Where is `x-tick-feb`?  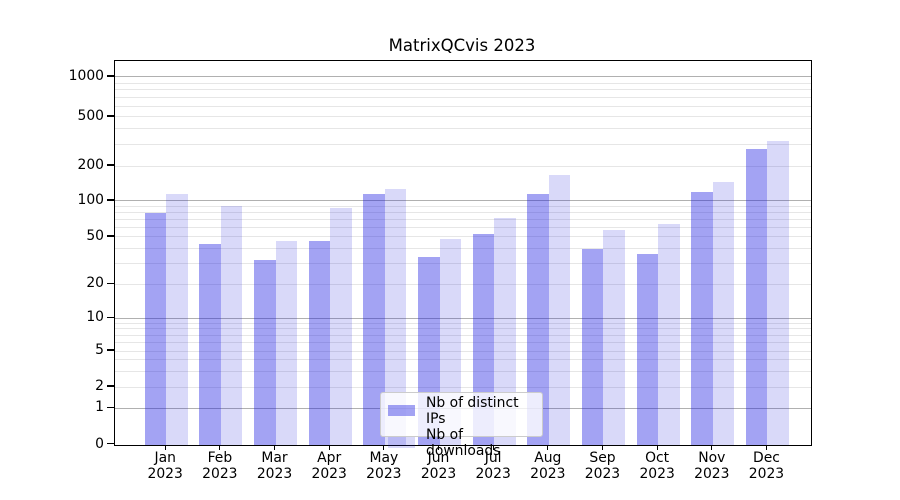 x-tick-feb is located at coordinates (220, 447).